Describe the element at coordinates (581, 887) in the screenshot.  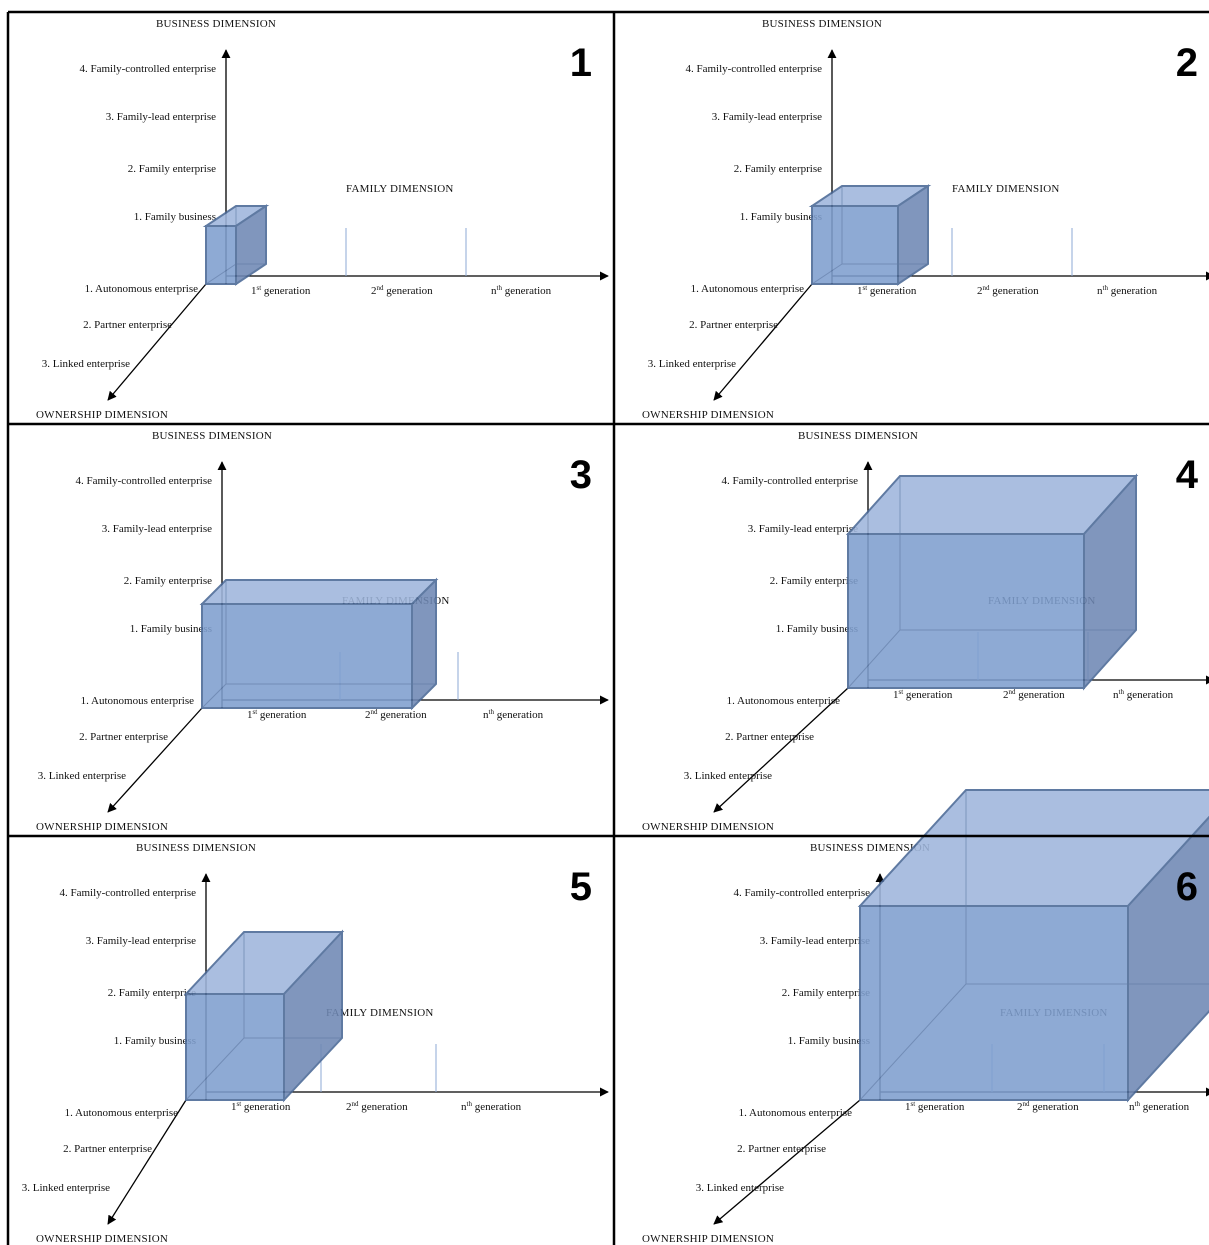
I see `panel-number: 5` at that location.